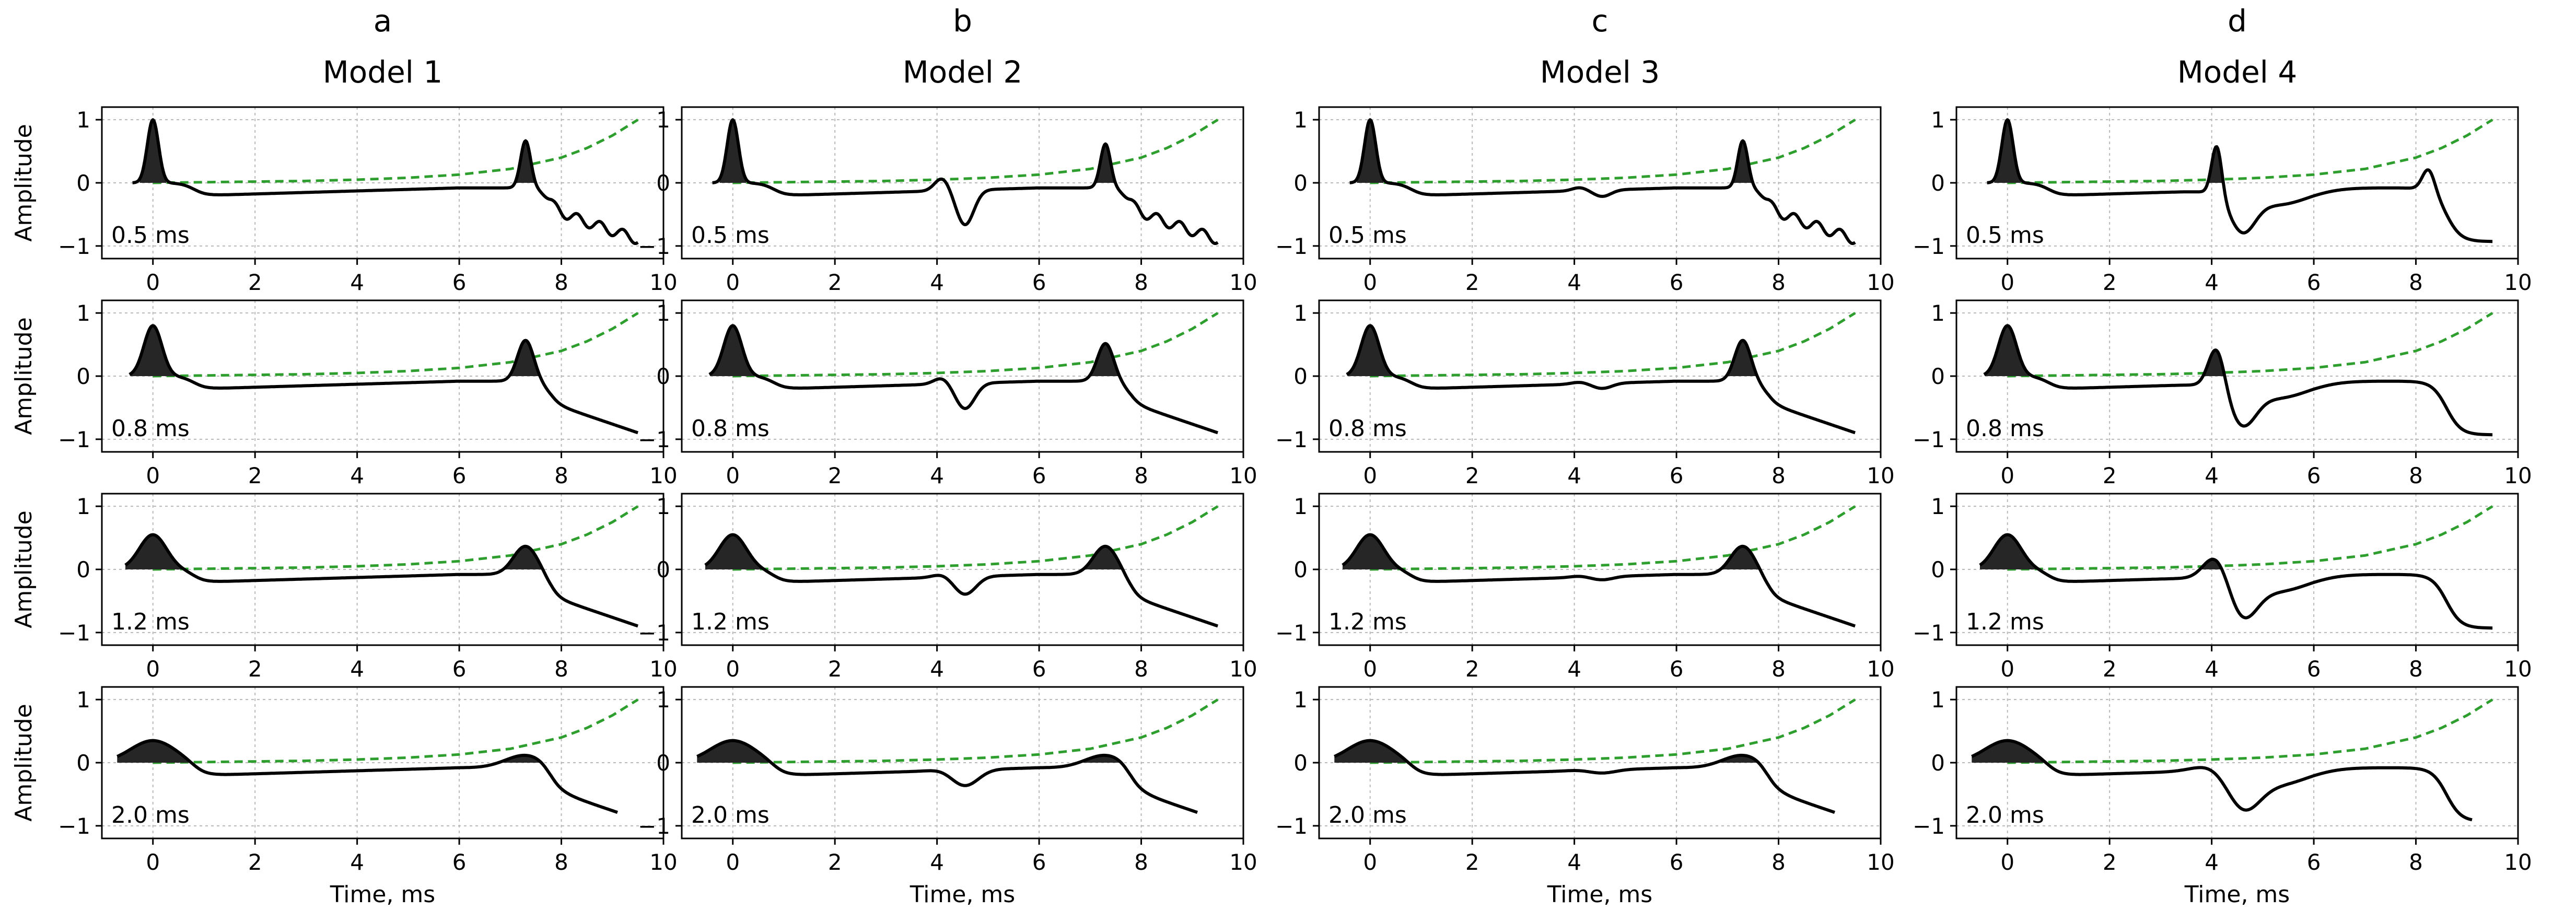  What do you see at coordinates (1367, 622) in the screenshot?
I see `duration-label: 1.2 ms` at bounding box center [1367, 622].